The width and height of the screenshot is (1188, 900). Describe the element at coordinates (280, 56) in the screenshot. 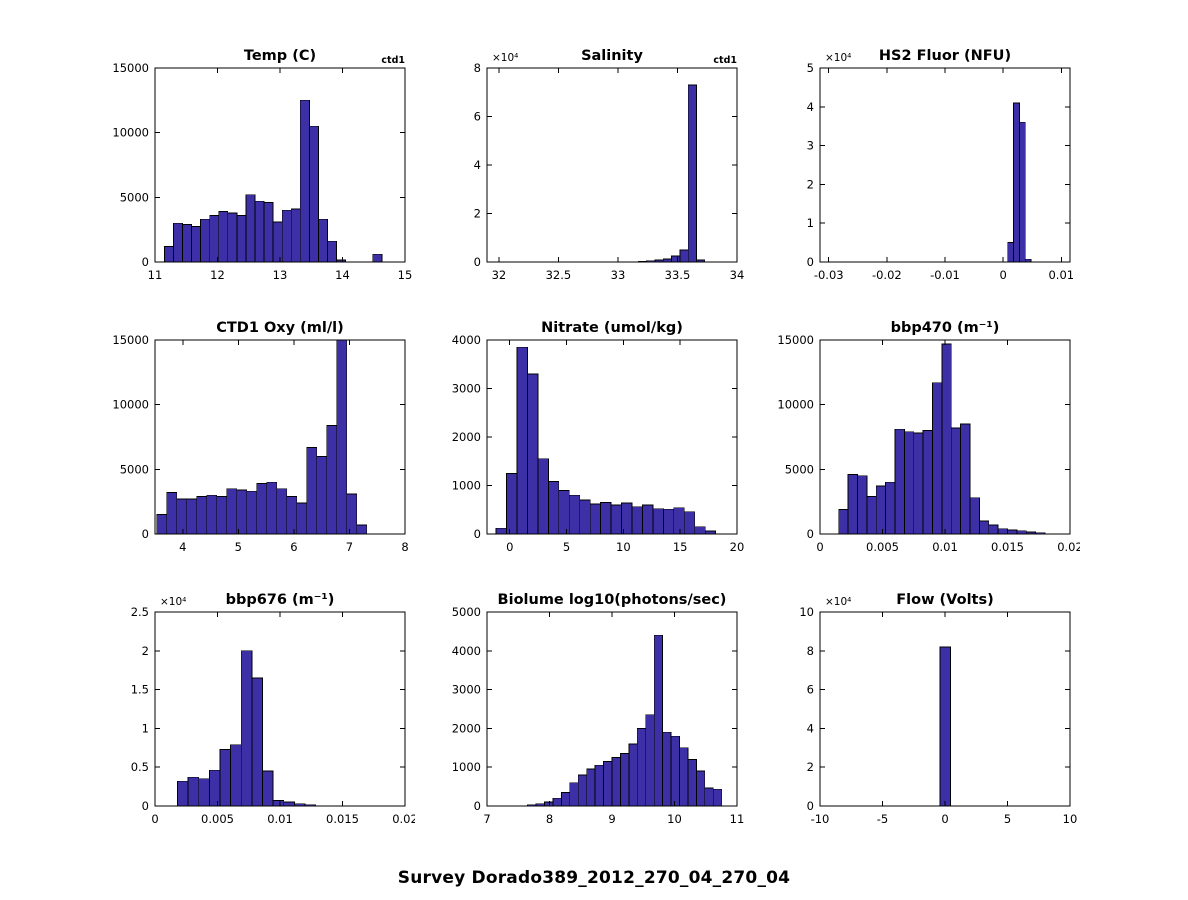

I see `plot-title: Temp (C)` at that location.